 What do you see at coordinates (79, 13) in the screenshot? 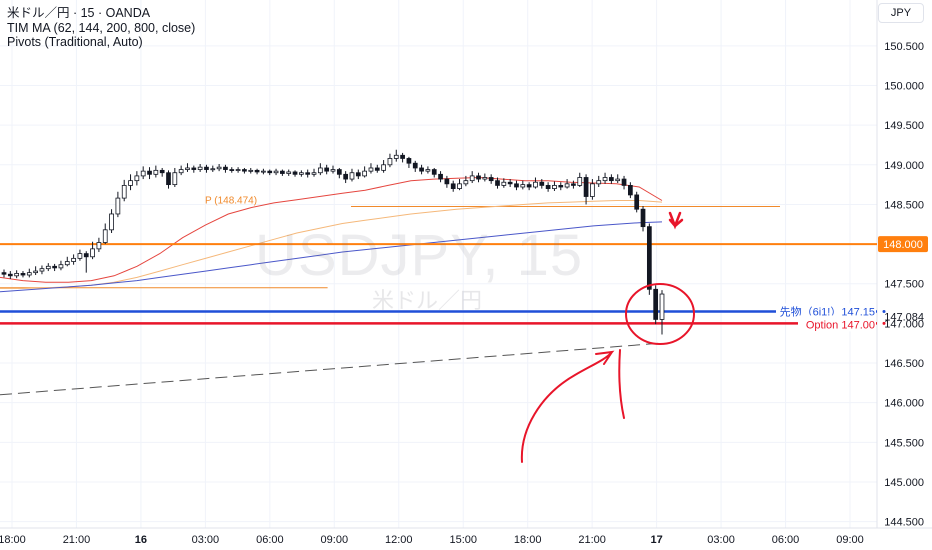
I see `symbol-title: 米ドル／円 · 15 · OANDA` at bounding box center [79, 13].